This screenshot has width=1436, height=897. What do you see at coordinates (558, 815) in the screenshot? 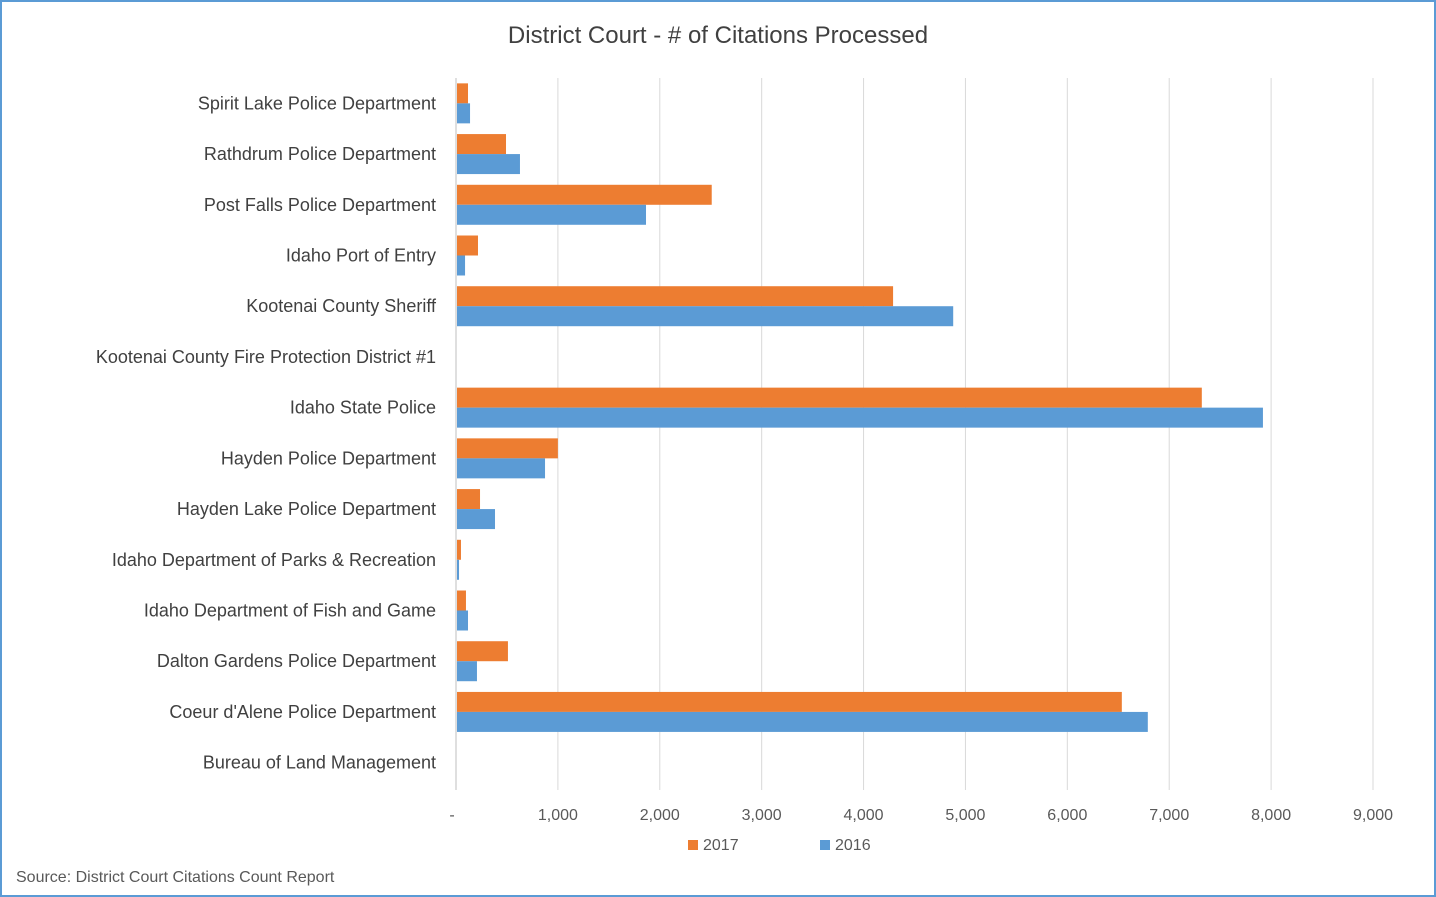
I see `x-tick-label: 1,000` at bounding box center [558, 815].